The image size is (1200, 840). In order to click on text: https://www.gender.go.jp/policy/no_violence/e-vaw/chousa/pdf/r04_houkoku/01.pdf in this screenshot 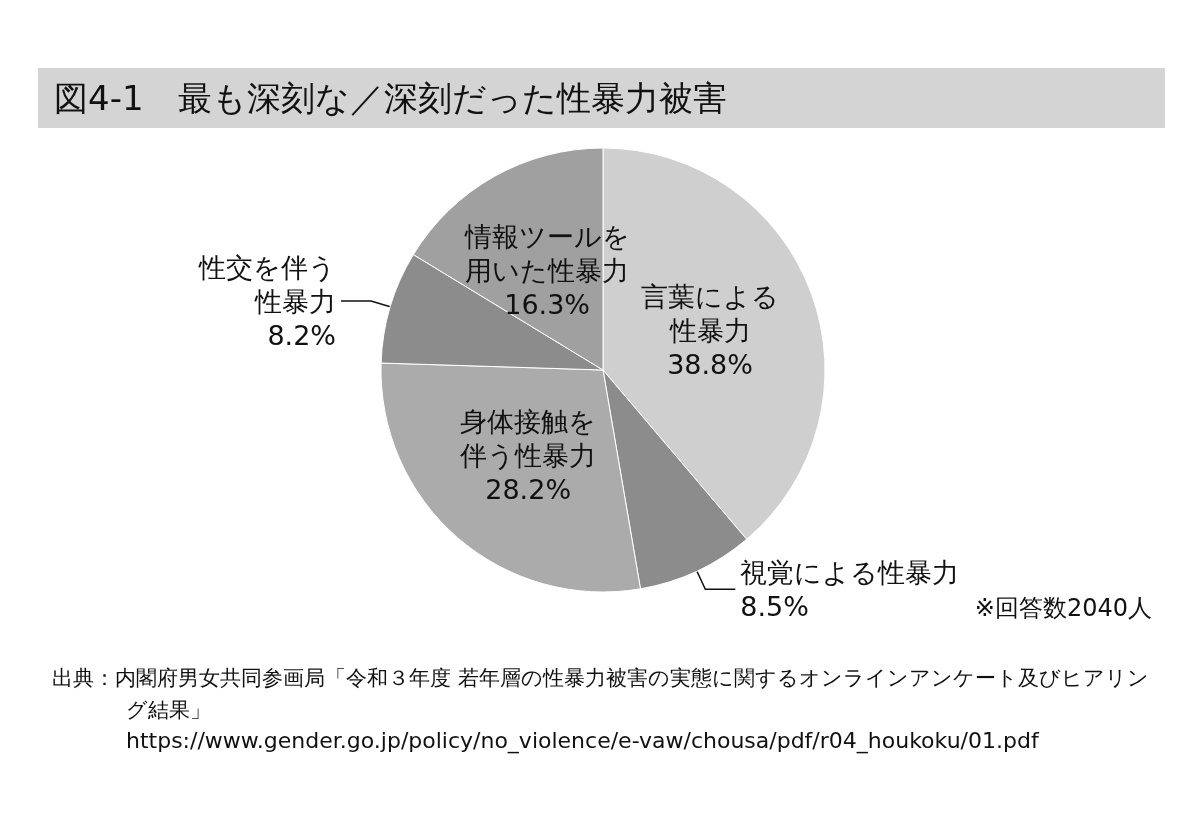, I will do `click(582, 740)`.